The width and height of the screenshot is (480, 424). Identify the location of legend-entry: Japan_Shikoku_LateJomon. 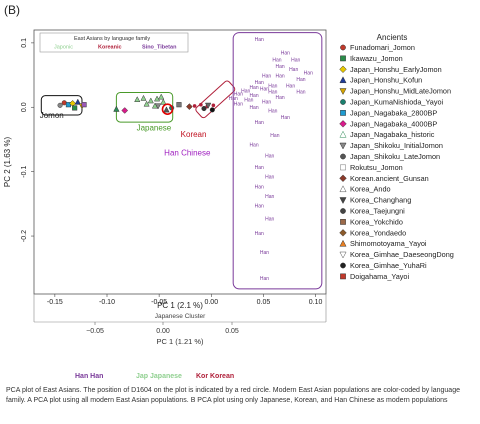
(395, 156).